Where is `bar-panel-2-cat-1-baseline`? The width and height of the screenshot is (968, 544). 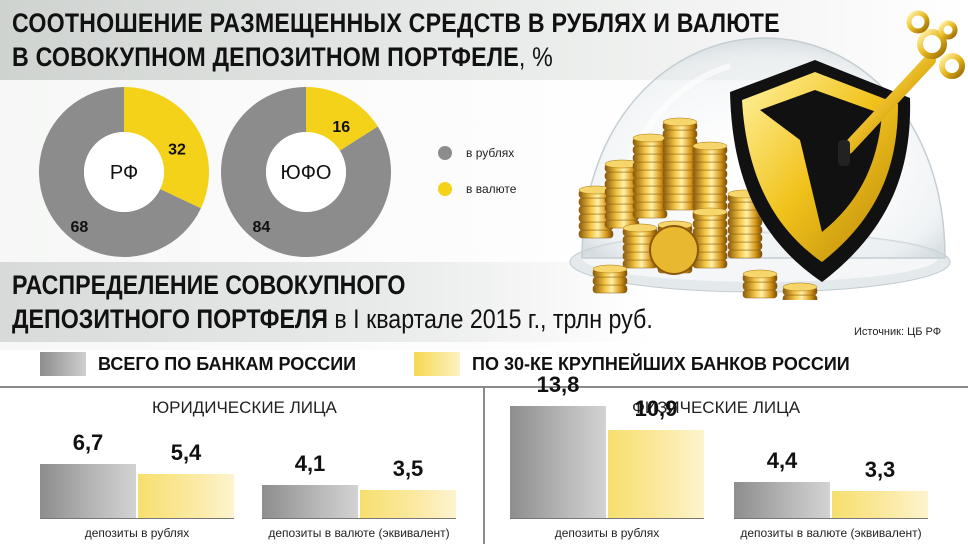
bar-panel-2-cat-1-baseline is located at coordinates (607, 518).